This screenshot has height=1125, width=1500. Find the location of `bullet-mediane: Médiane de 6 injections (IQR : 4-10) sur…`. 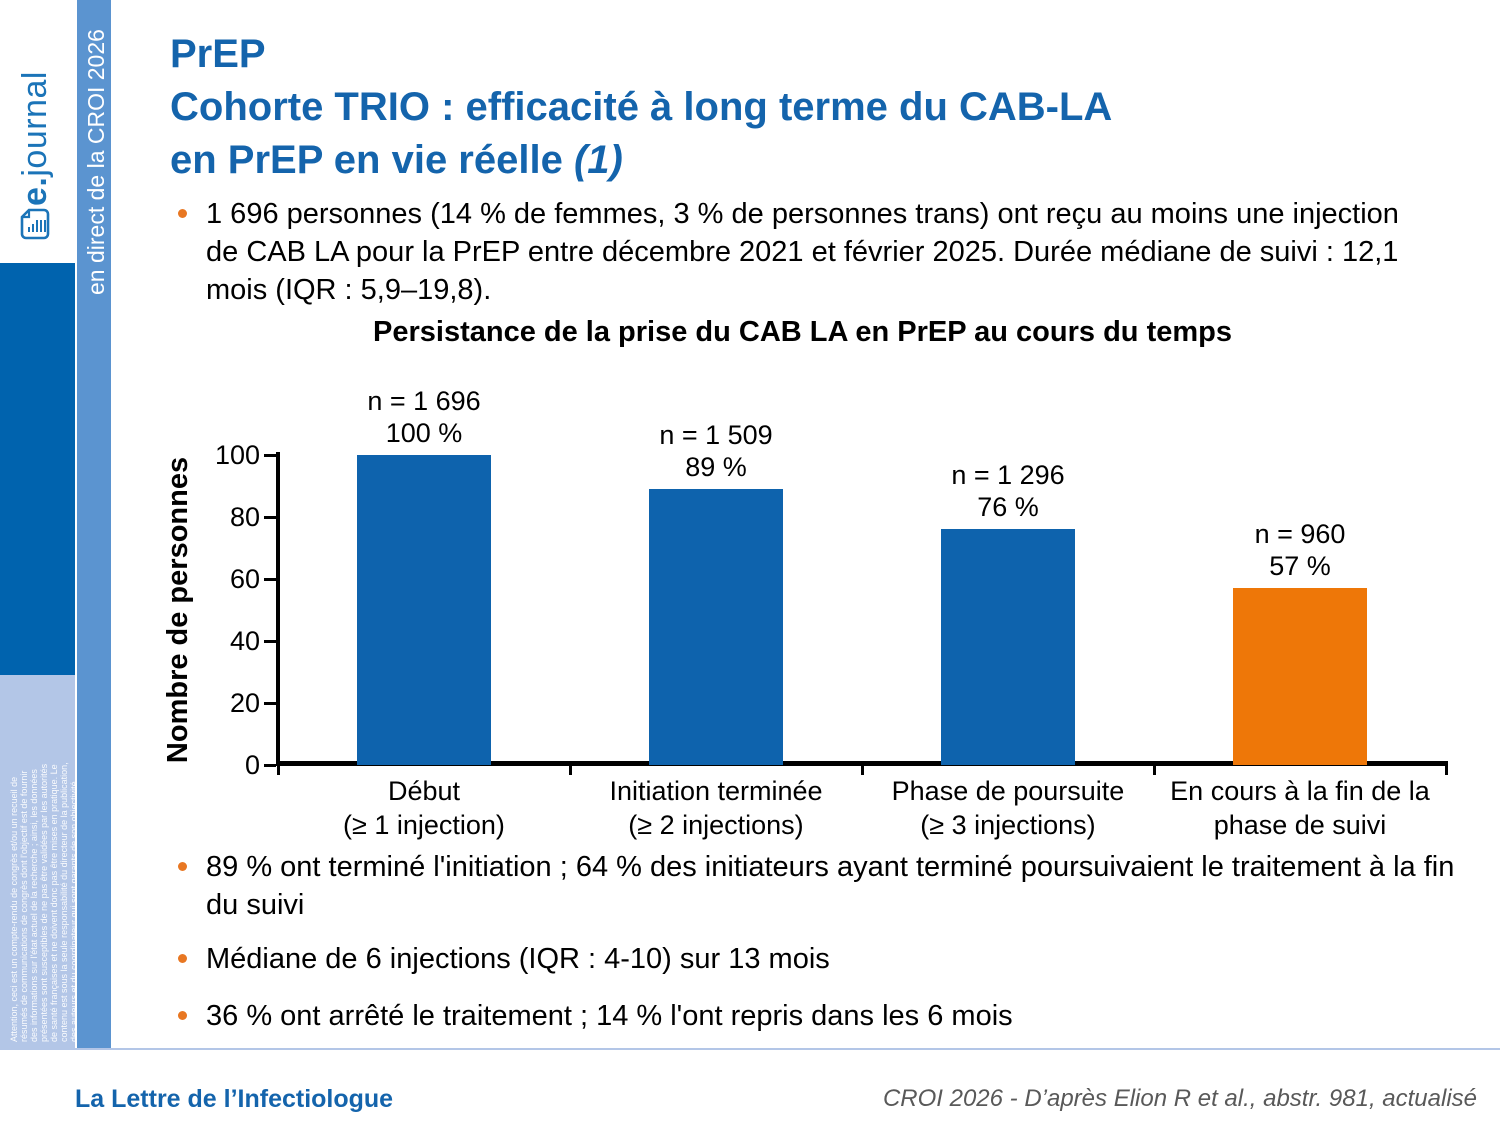

bullet-mediane: Médiane de 6 injections (IQR : 4-10) sur… is located at coordinates (817, 959).